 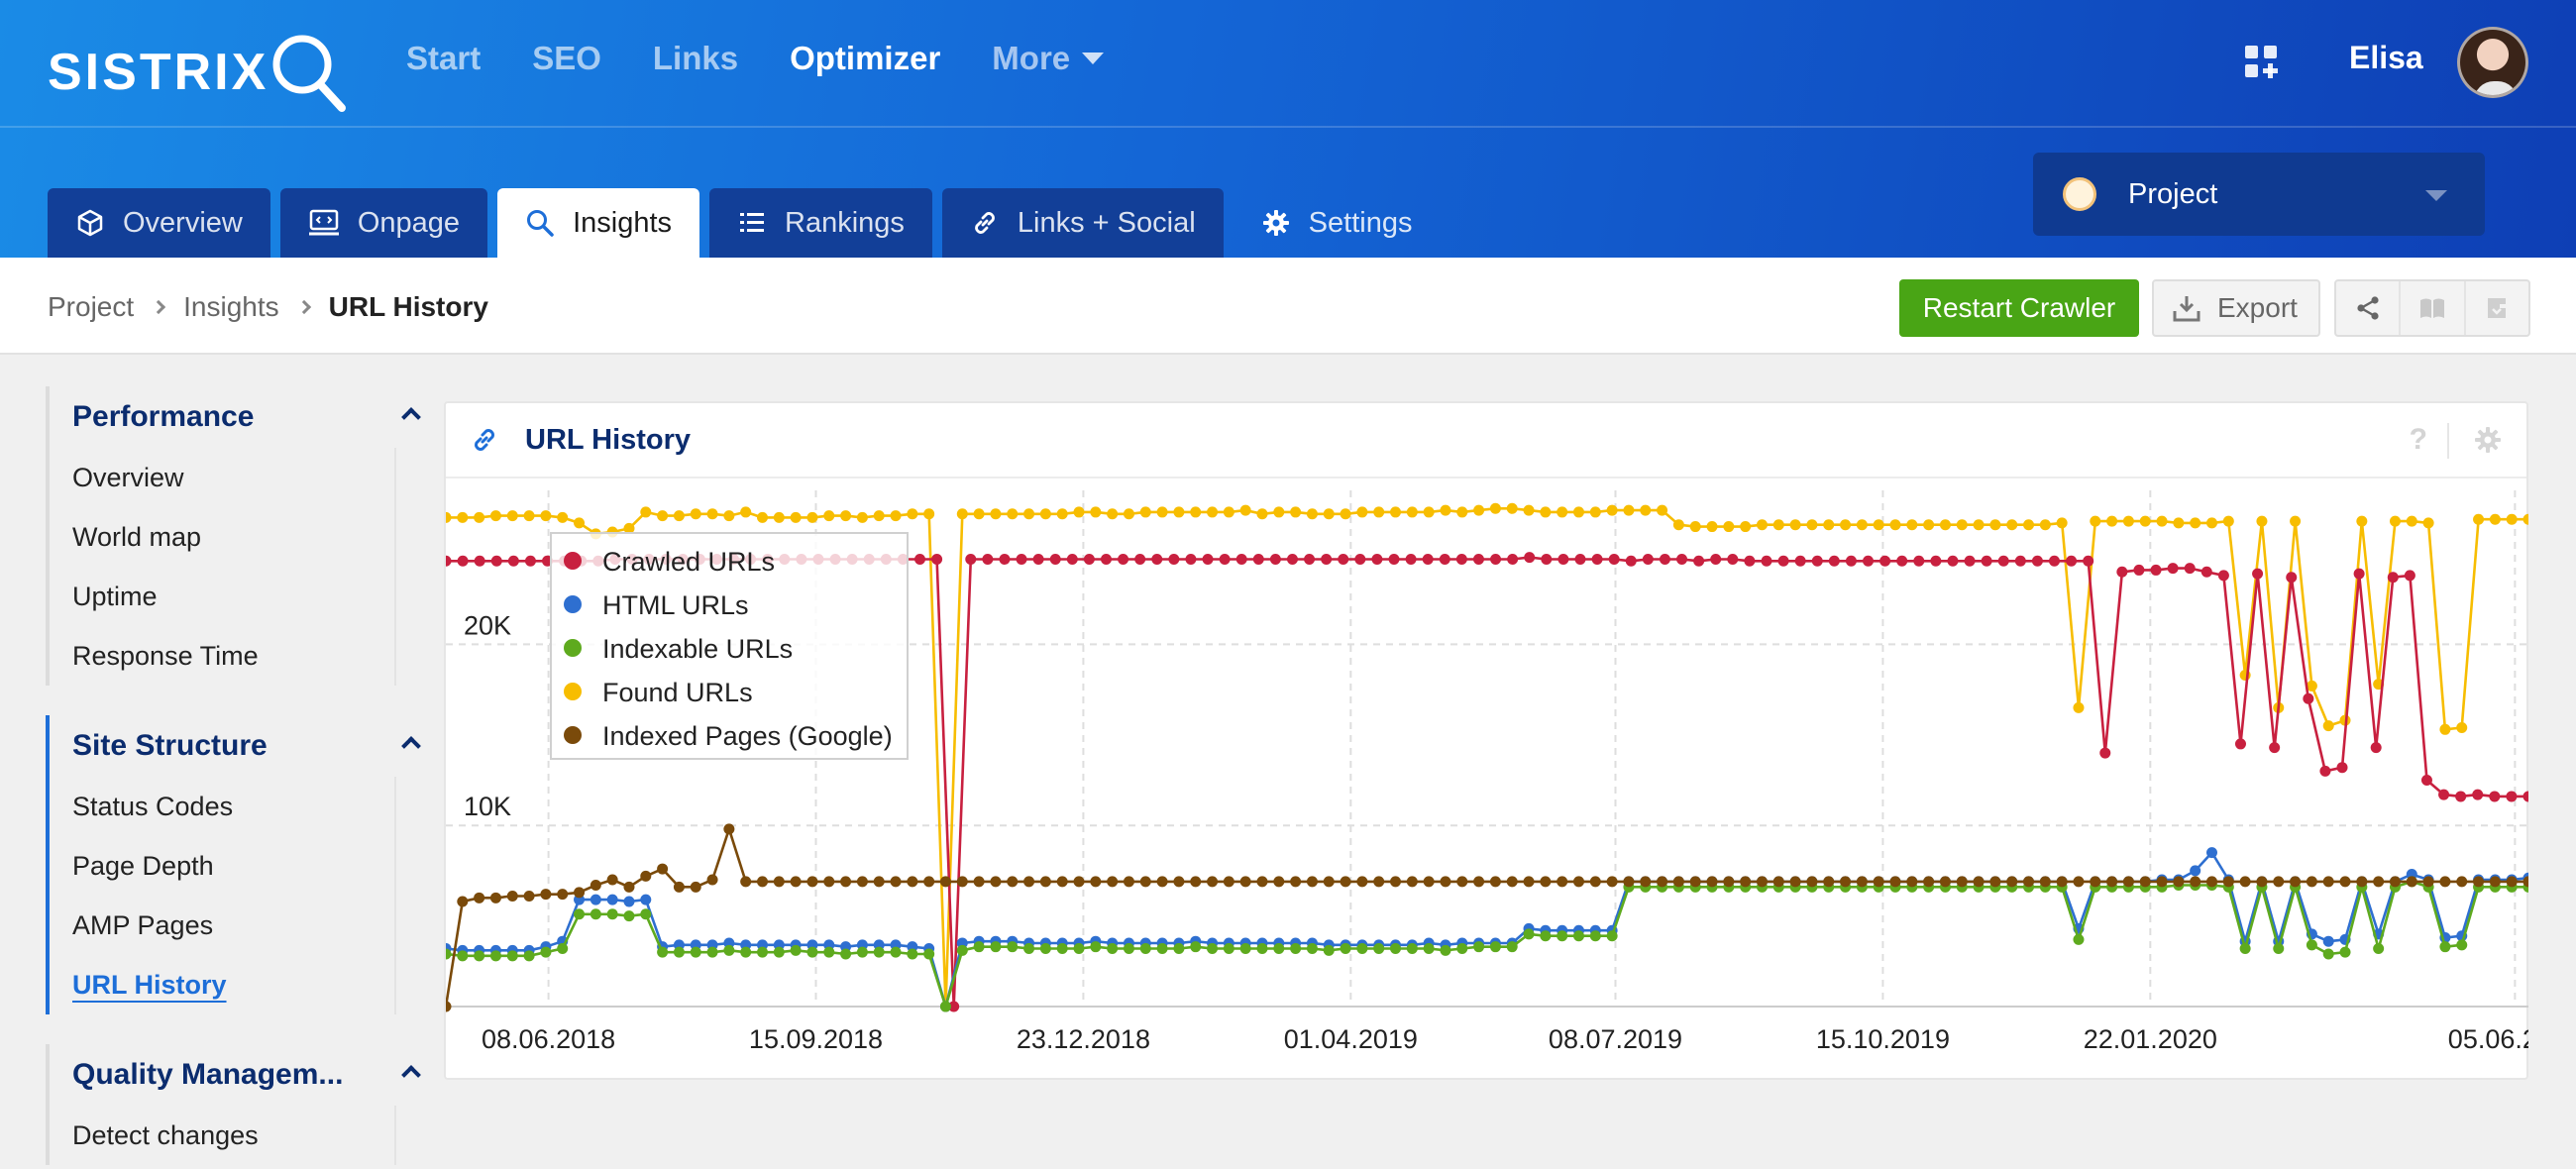 I want to click on report-icon, so click(x=2497, y=308).